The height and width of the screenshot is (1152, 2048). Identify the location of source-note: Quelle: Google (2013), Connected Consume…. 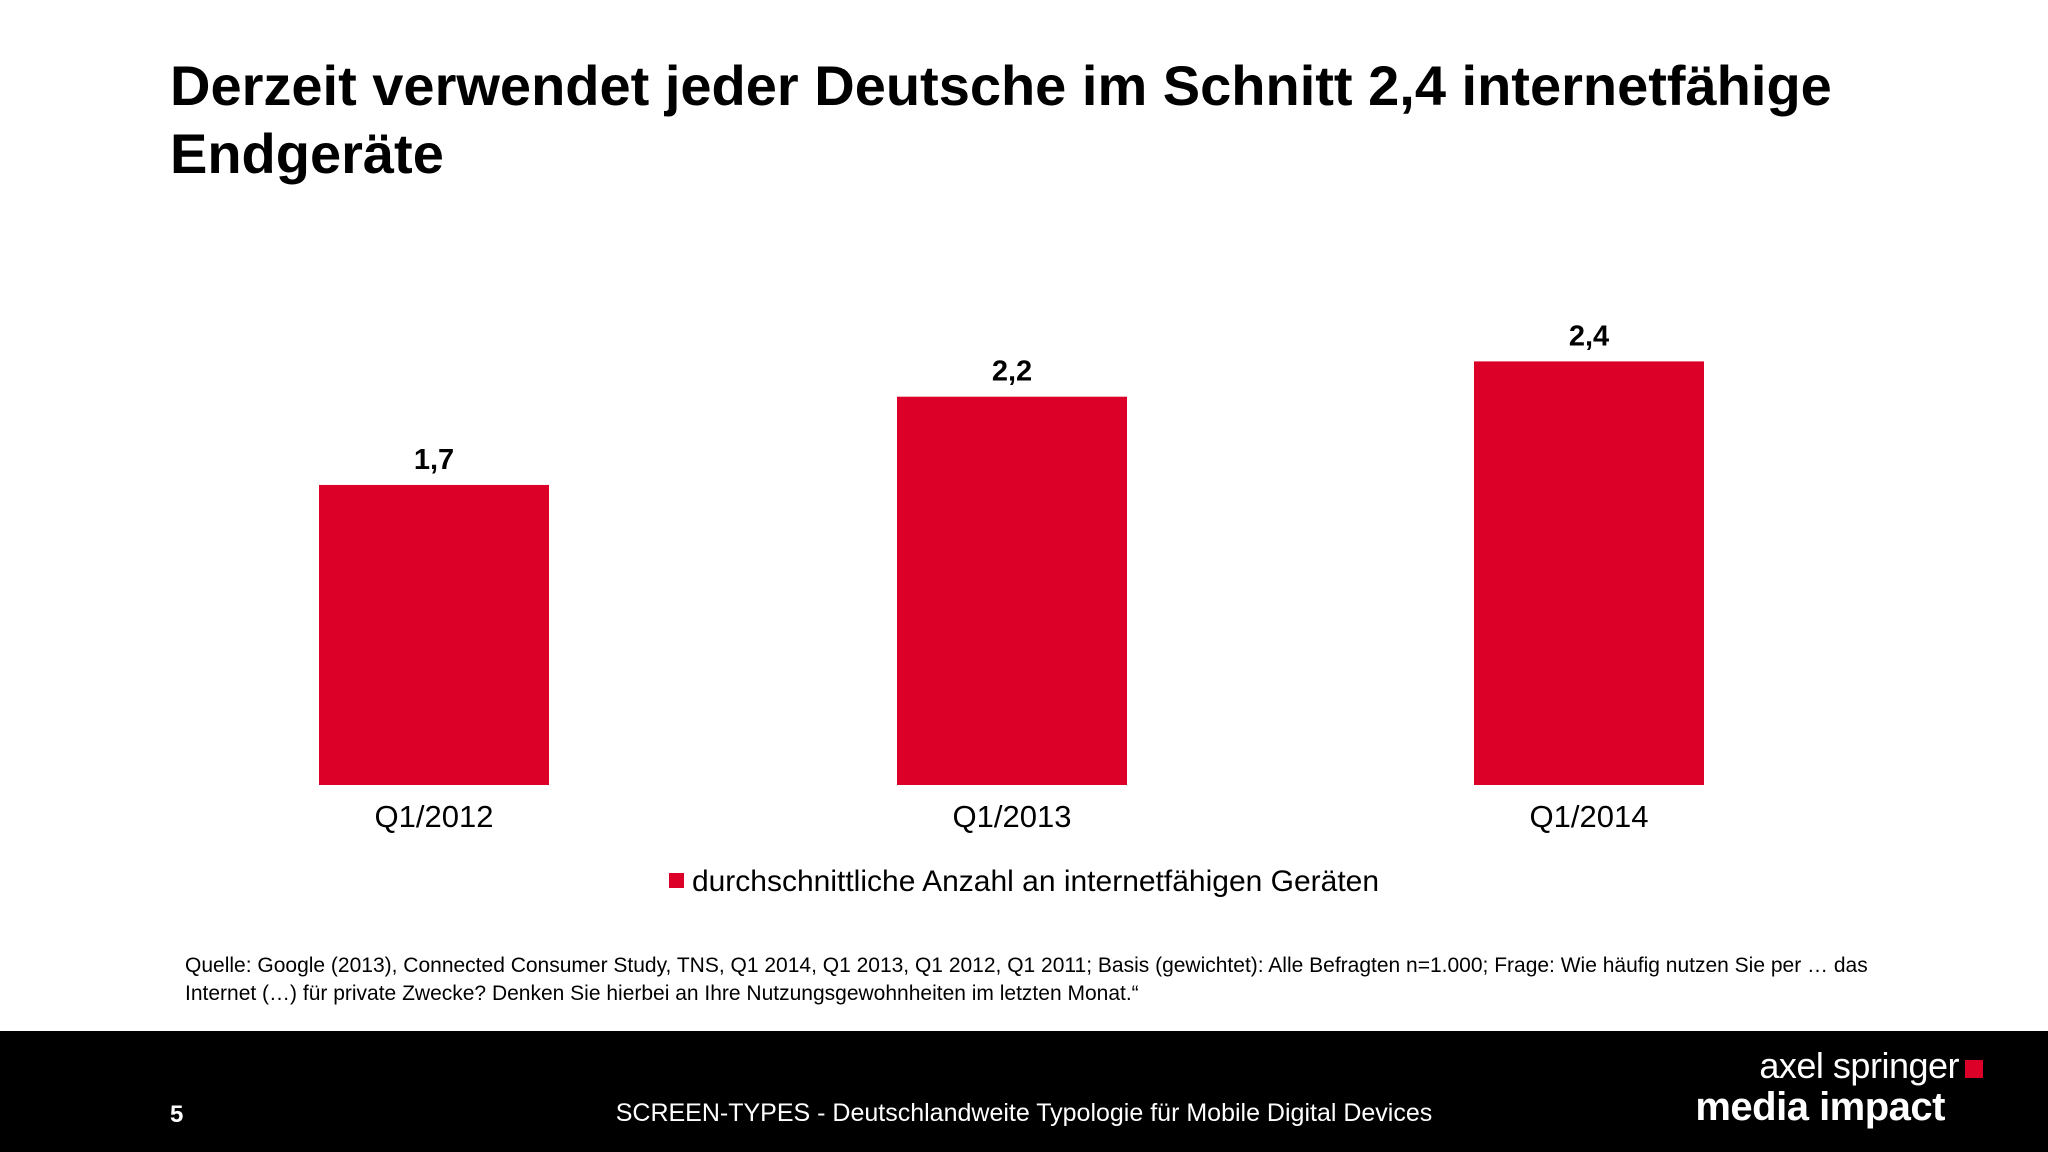
(1026, 979).